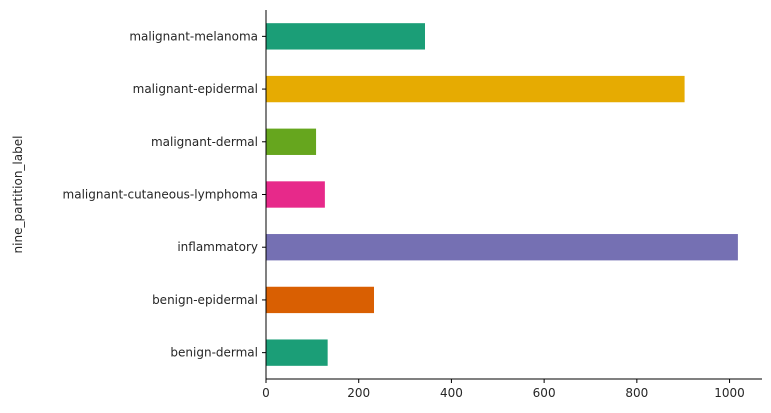 The width and height of the screenshot is (771, 413). What do you see at coordinates (345, 36) in the screenshot?
I see `bar-malignant-melanoma` at bounding box center [345, 36].